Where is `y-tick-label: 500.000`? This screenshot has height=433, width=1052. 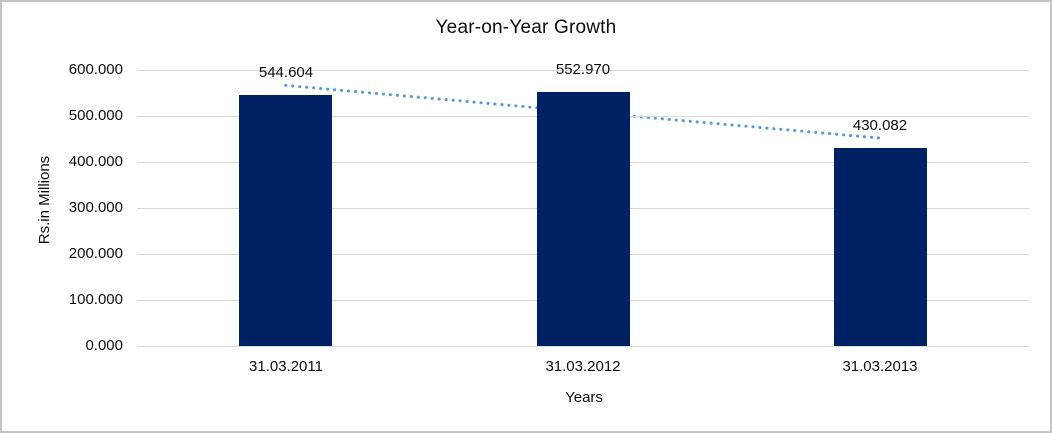 y-tick-label: 500.000 is located at coordinates (95, 115).